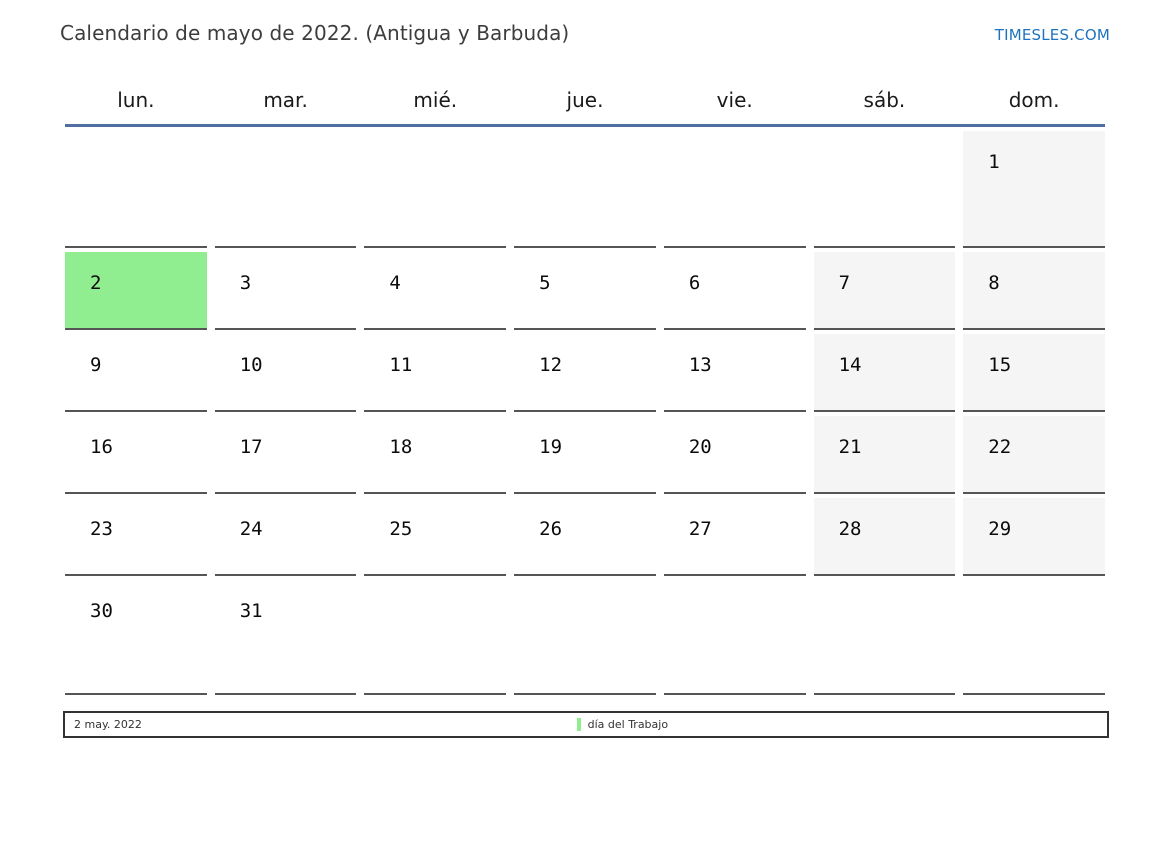  What do you see at coordinates (136, 637) in the screenshot?
I see `day-cell-30: 30` at bounding box center [136, 637].